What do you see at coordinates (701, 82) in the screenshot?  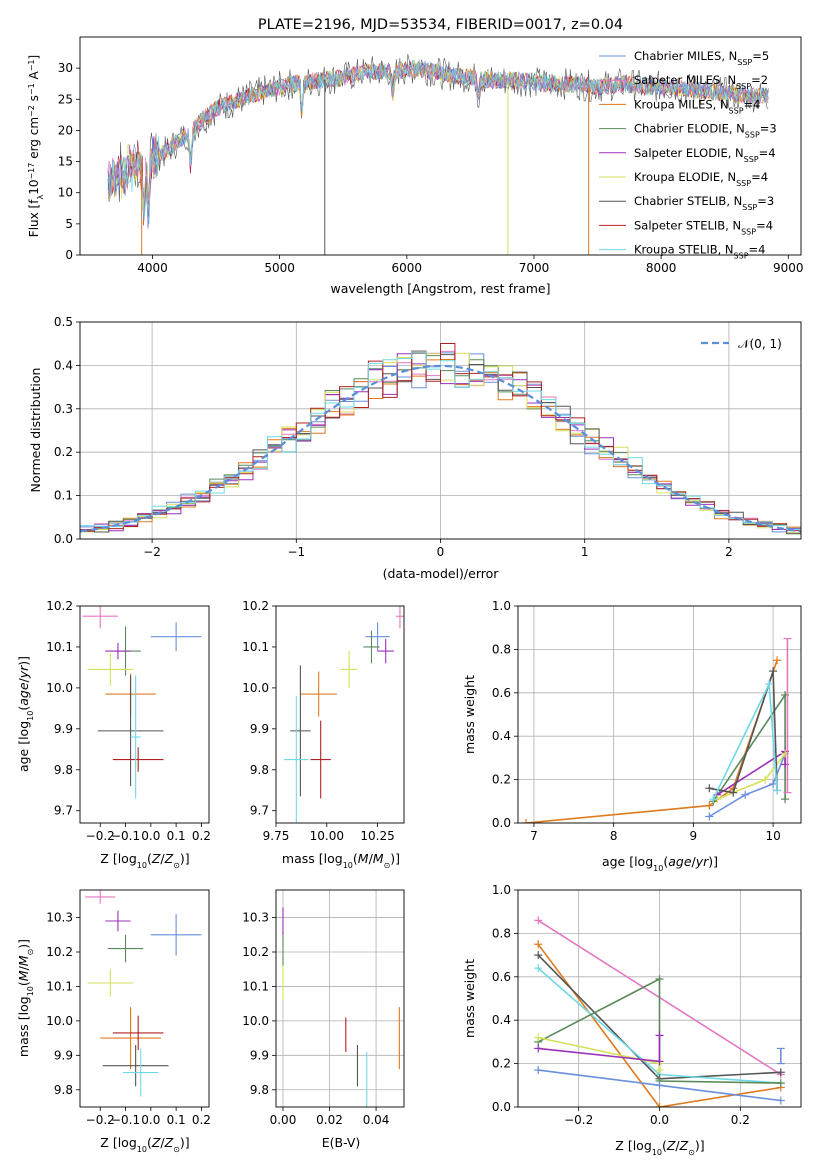 I see `legend-label: Salpeter MILES, NSSP=2` at bounding box center [701, 82].